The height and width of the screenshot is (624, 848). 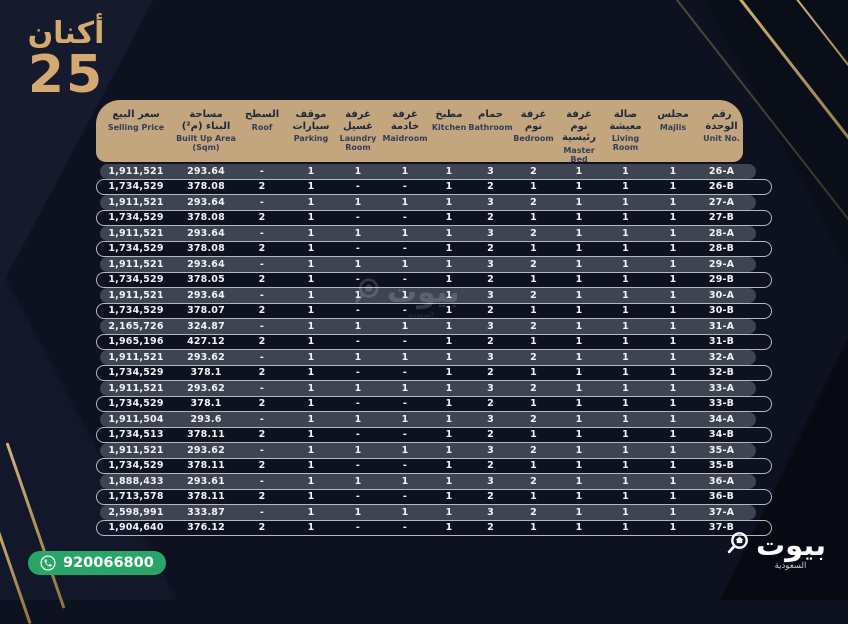 What do you see at coordinates (673, 127) in the screenshot?
I see `column-header-english: Majlis` at bounding box center [673, 127].